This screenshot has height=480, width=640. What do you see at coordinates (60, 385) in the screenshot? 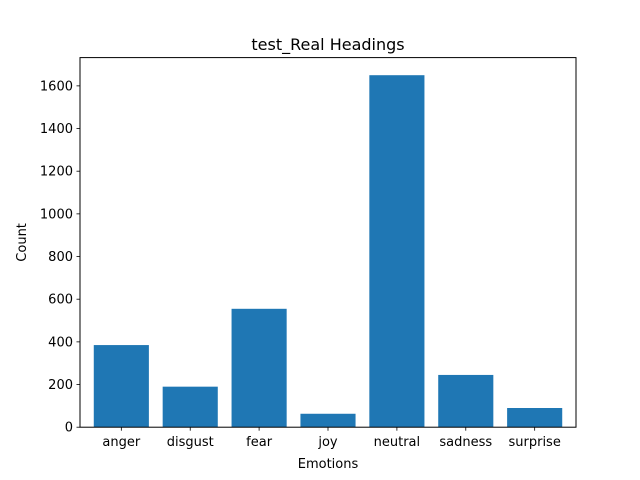
I see `y-tick-label: 200` at bounding box center [60, 385].